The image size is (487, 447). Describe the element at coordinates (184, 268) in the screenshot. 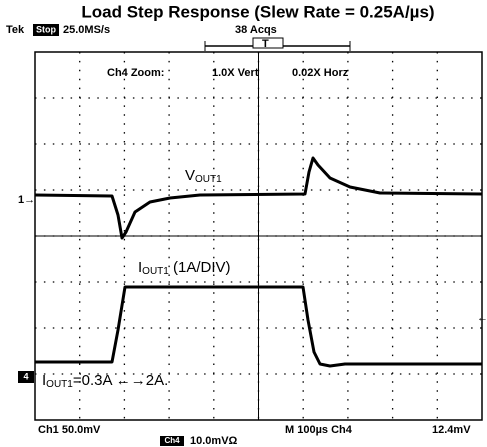

I see `iout-label: IOUT1 (1A/DIV)` at that location.